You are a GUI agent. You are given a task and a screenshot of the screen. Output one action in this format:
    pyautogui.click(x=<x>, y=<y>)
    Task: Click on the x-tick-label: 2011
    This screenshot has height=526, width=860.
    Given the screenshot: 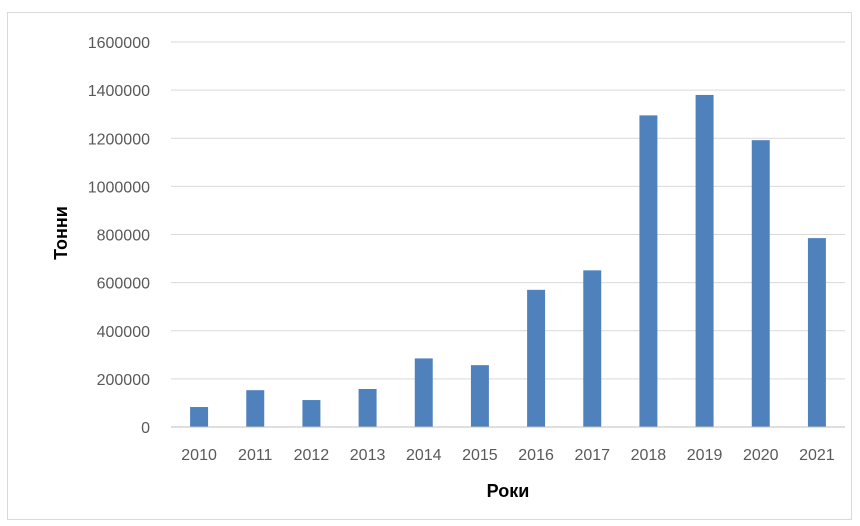 What is the action you would take?
    pyautogui.click(x=255, y=455)
    